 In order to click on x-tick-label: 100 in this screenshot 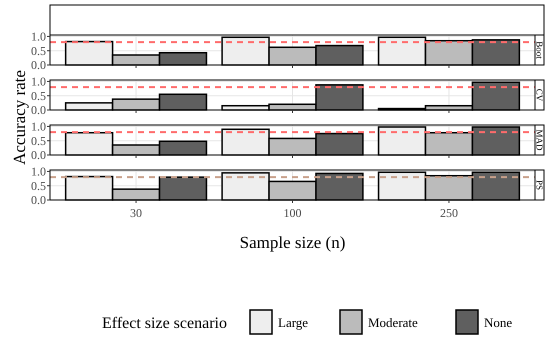, I will do `click(293, 213)`.